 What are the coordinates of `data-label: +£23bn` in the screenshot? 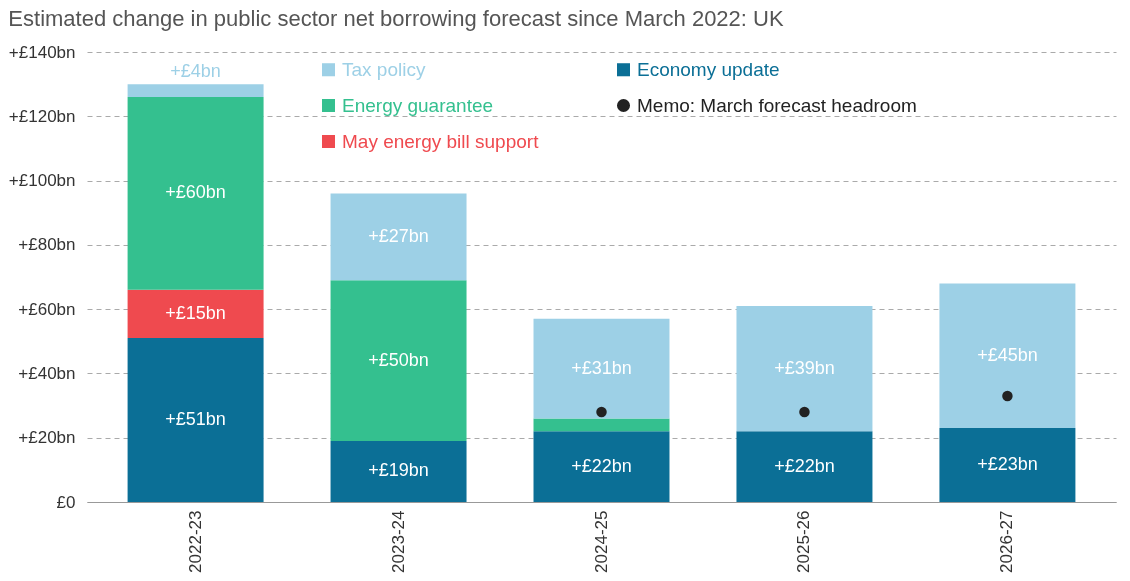 It's located at (1007, 464).